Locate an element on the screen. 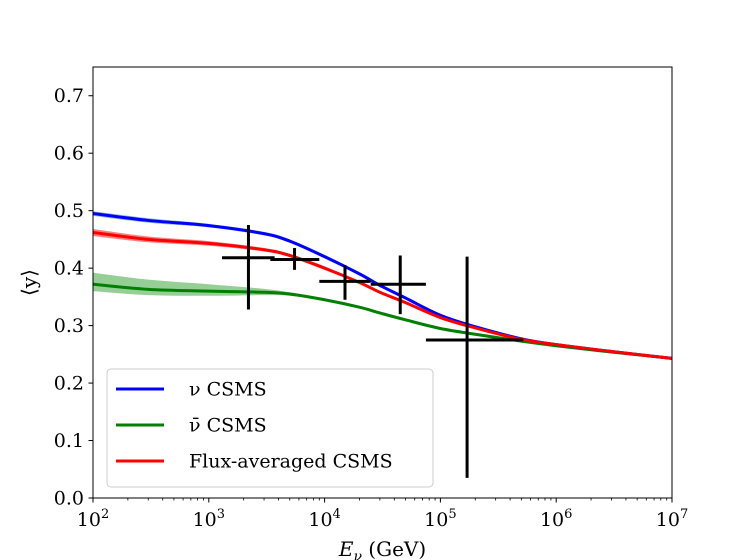 This screenshot has height=560, width=747. x-tick-label: 10⁶ is located at coordinates (556, 519).